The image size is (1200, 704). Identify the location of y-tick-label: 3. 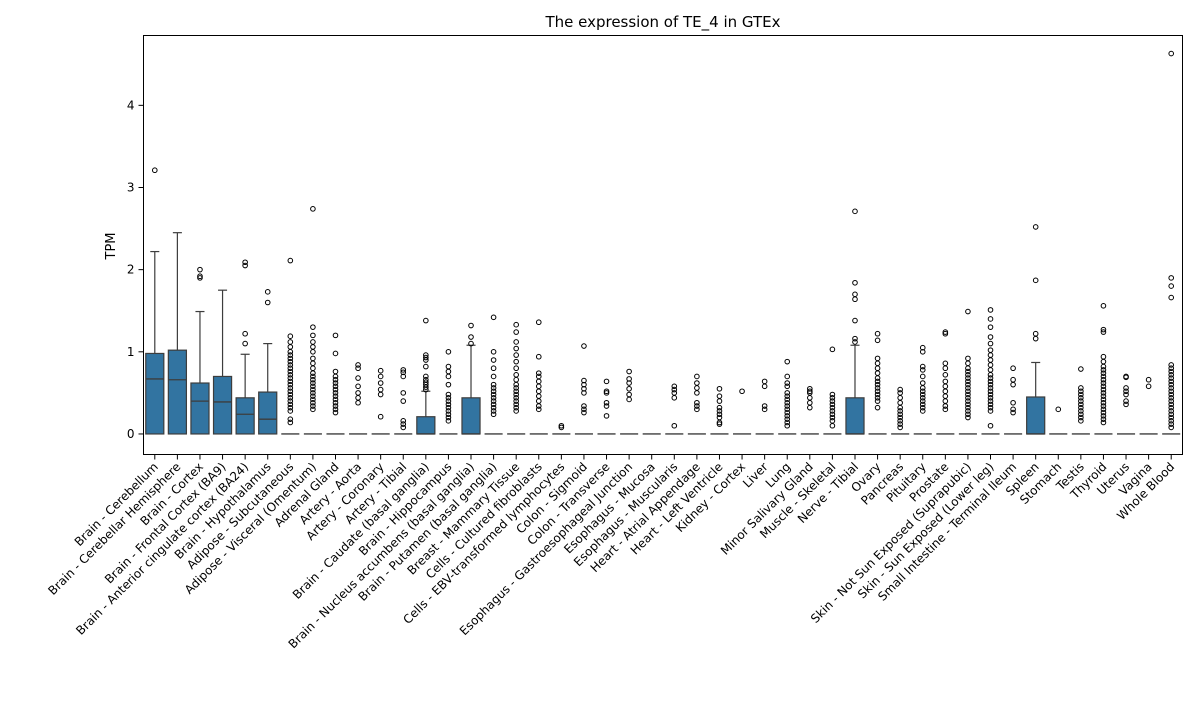
(131, 187).